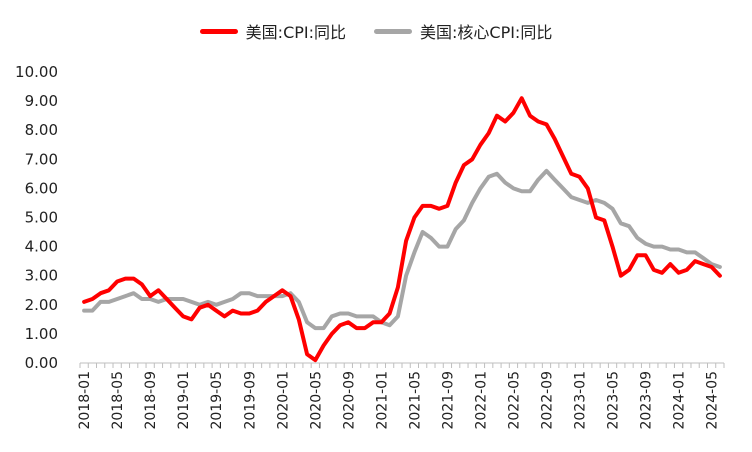  What do you see at coordinates (316, 400) in the screenshot?
I see `x-tick-label: 2020-05` at bounding box center [316, 400].